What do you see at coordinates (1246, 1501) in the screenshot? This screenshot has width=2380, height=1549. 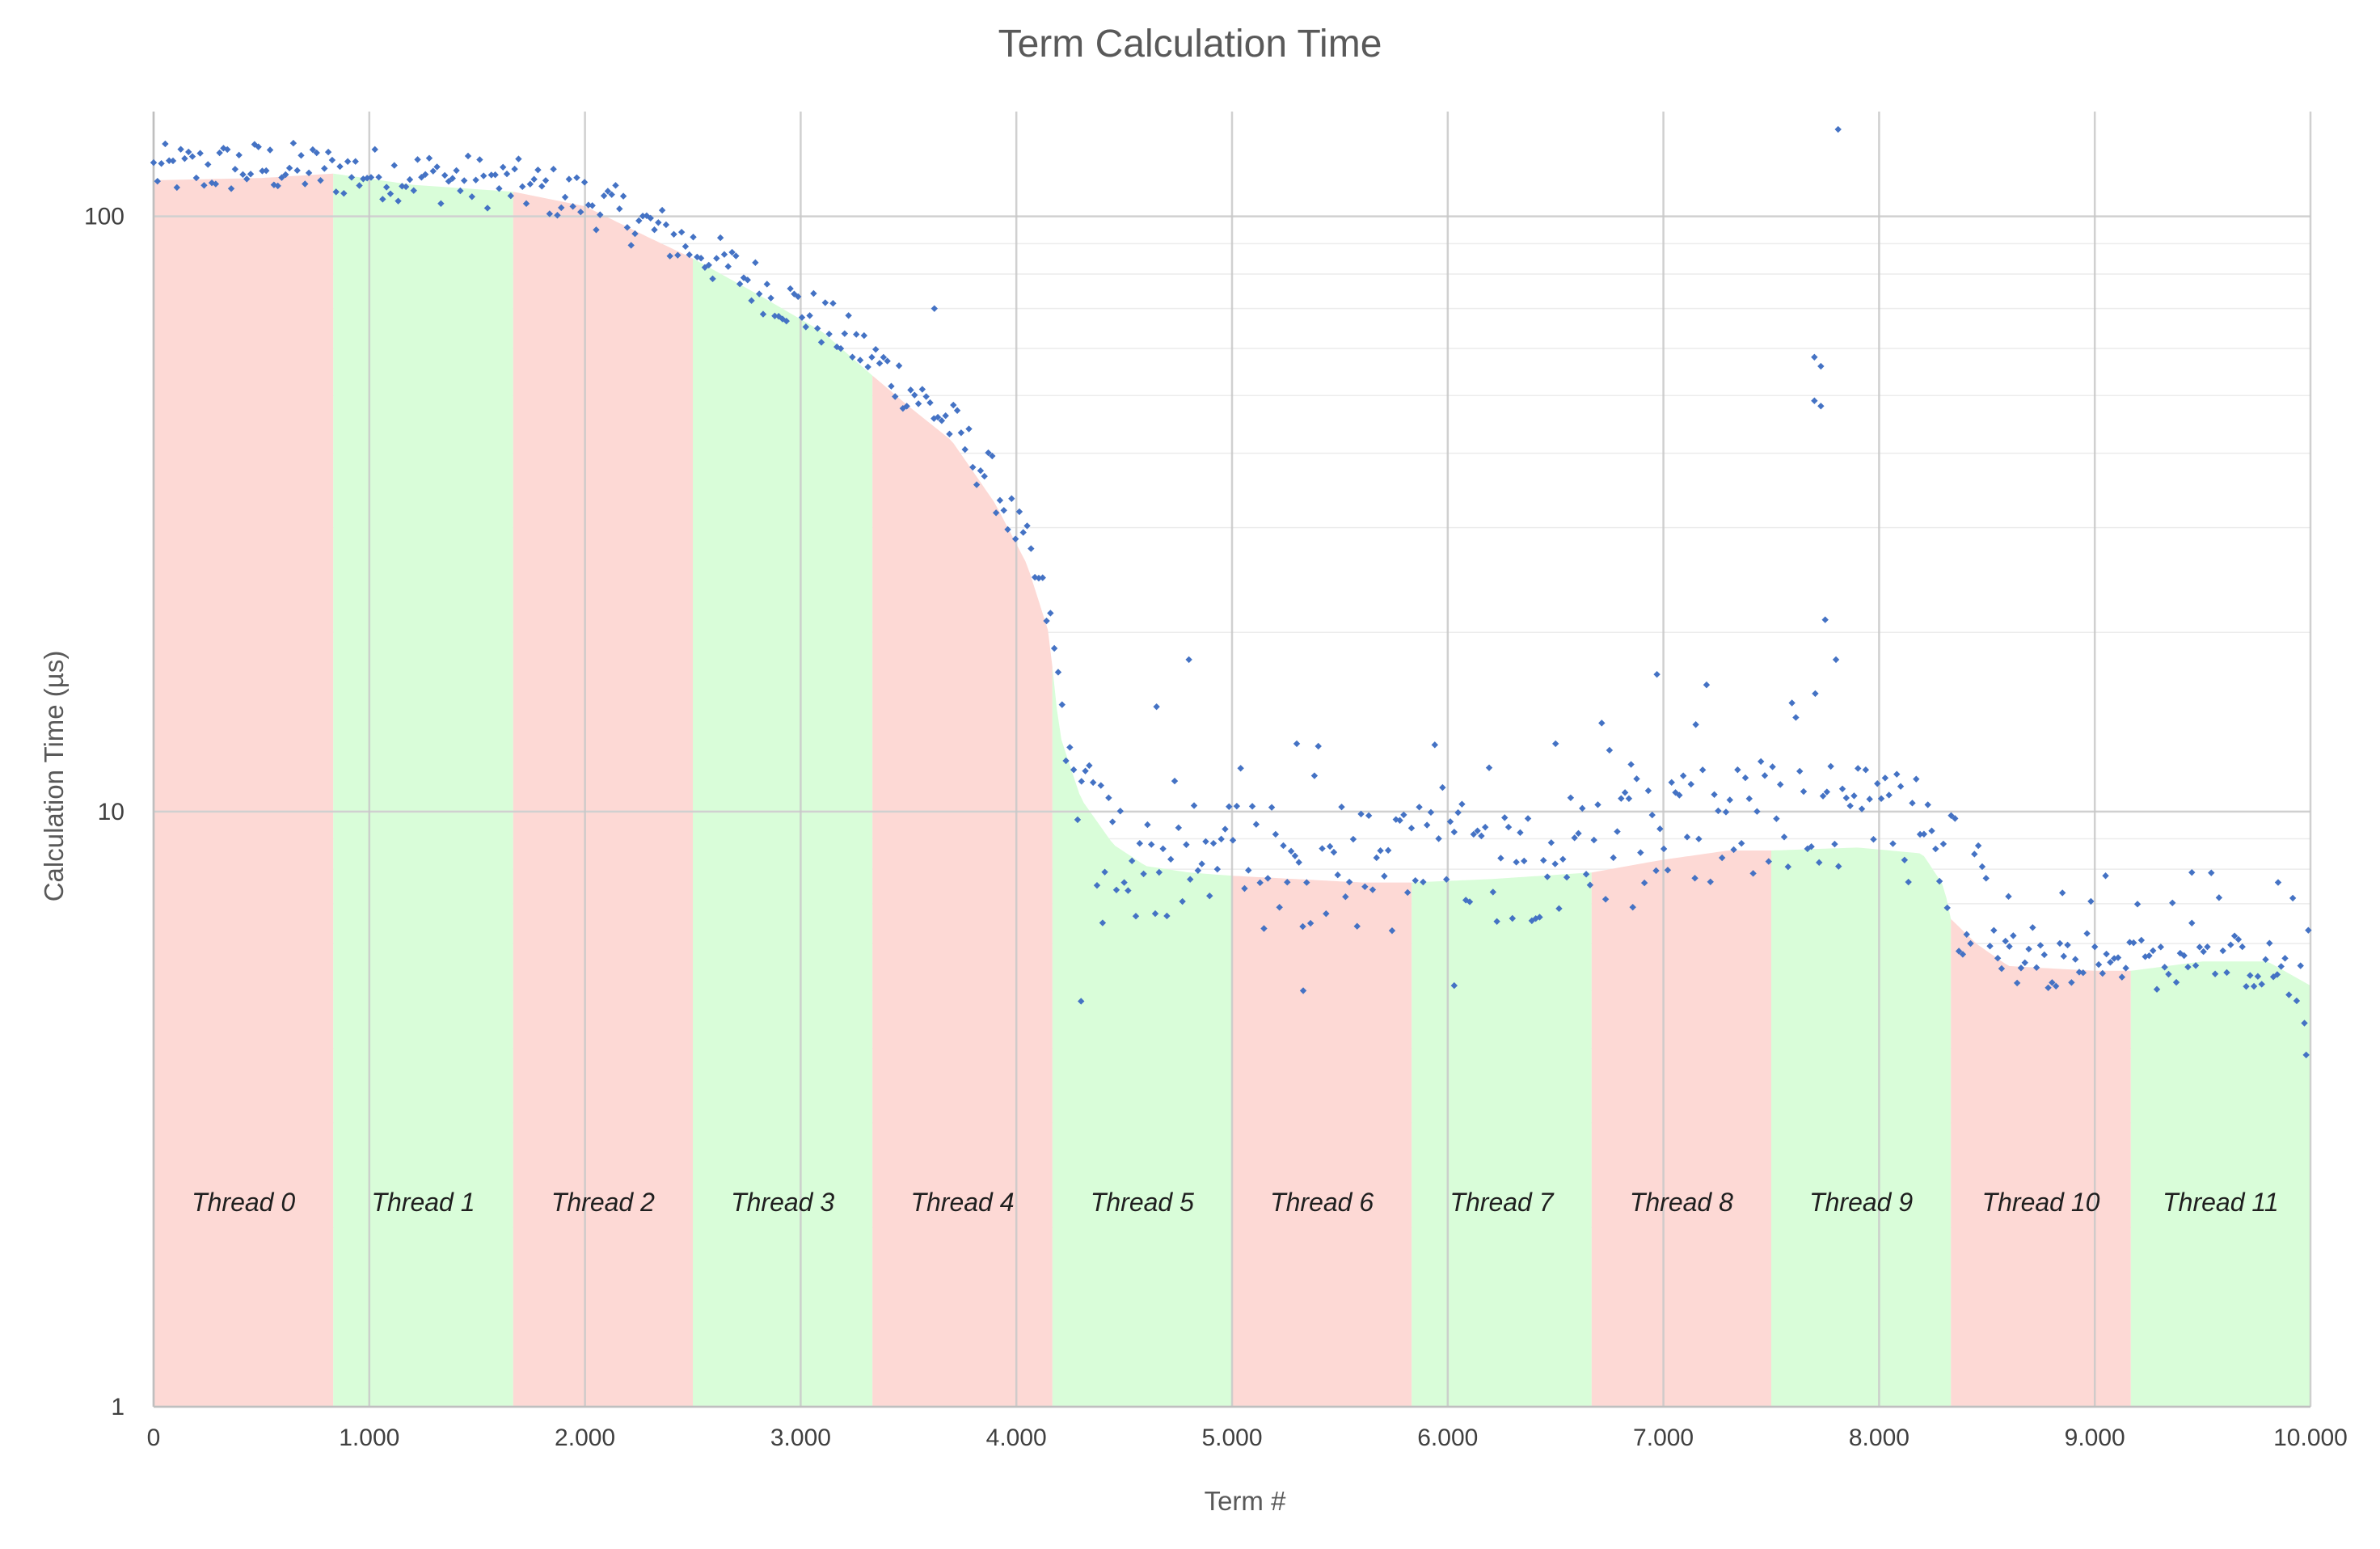 I see `x-axis-title: Term #` at bounding box center [1246, 1501].